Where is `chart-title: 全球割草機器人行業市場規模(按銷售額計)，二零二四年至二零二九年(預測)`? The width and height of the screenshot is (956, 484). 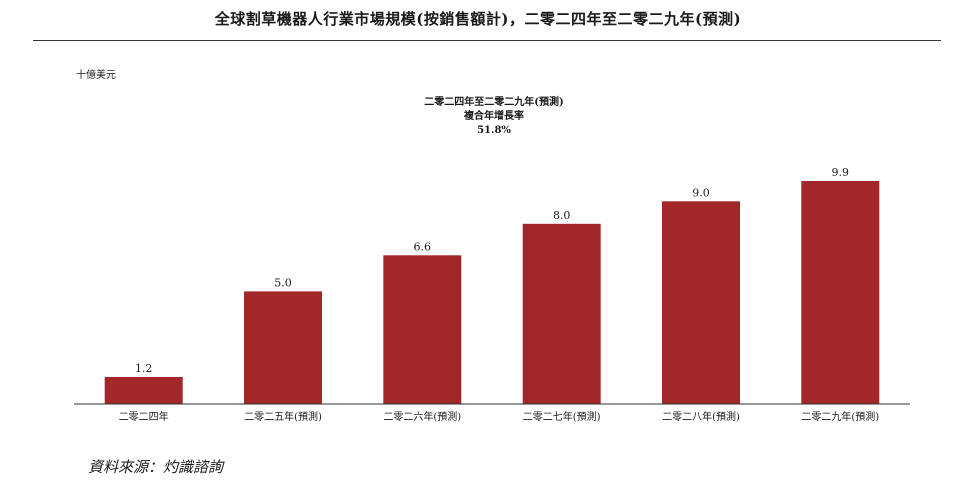
chart-title: 全球割草機器人行業市場規模(按銷售額計)，二零二四年至二零二九年(預測) is located at coordinates (478, 19).